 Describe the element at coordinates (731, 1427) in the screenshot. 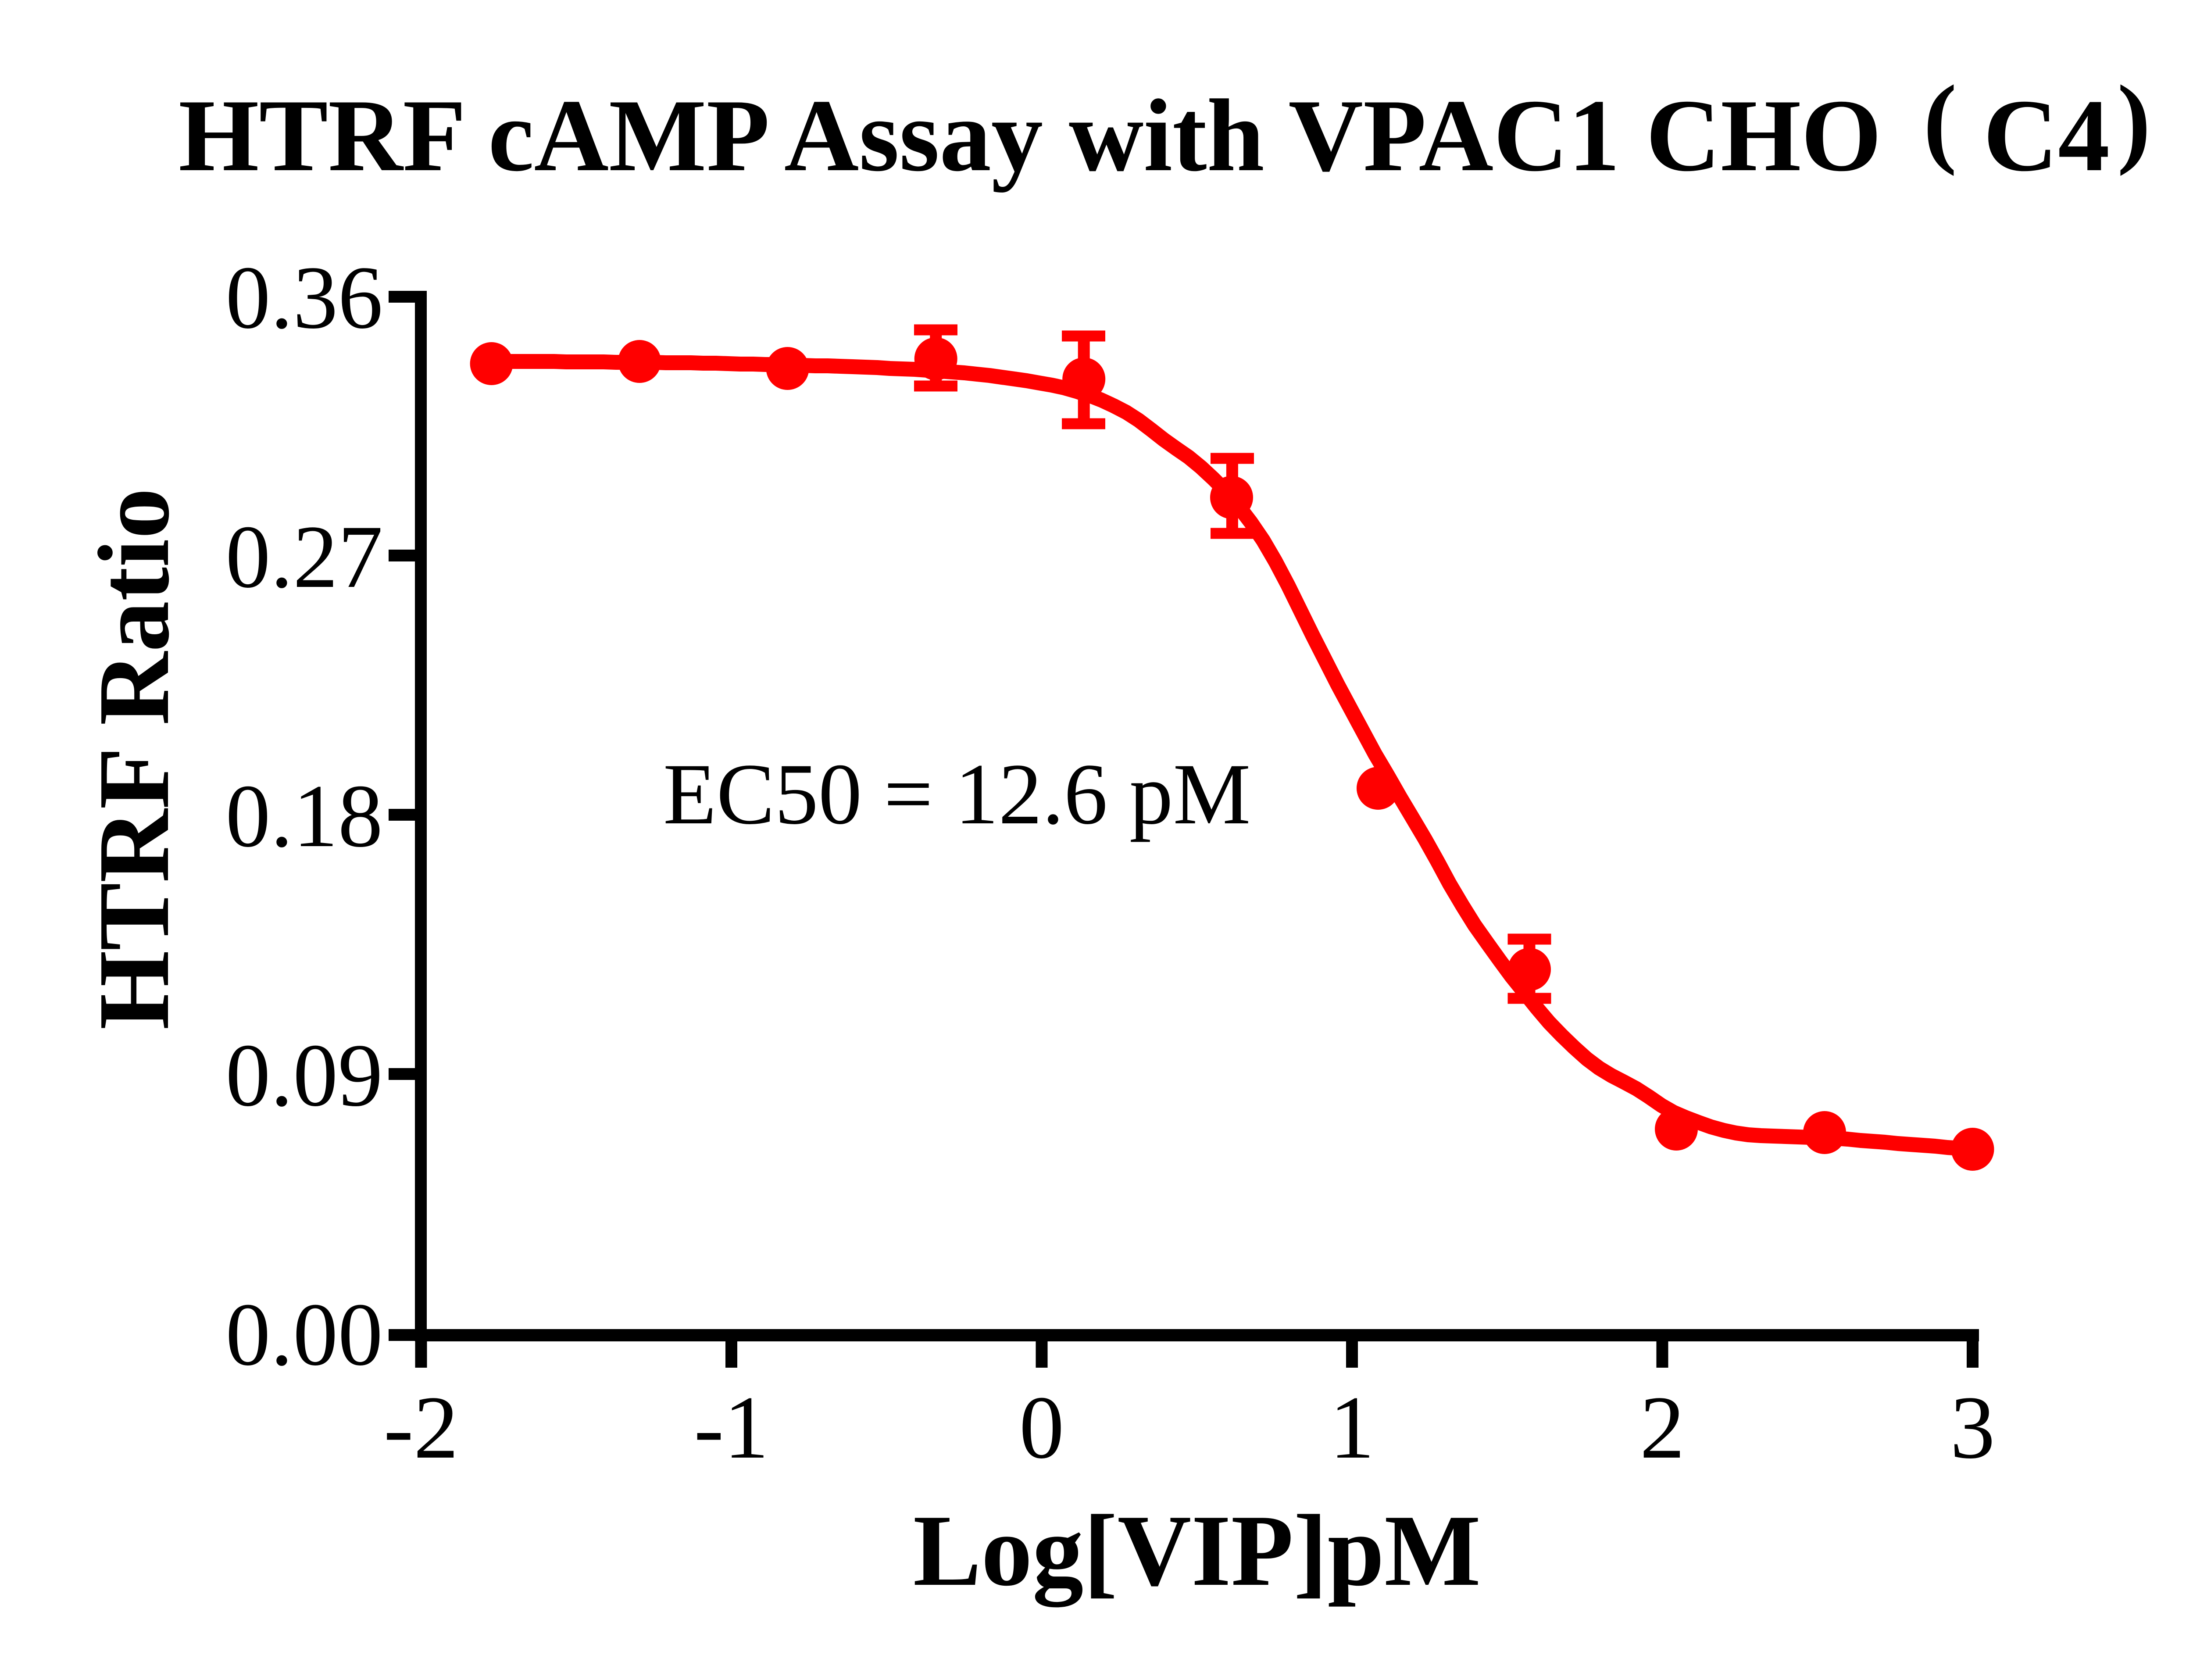

I see `svg-text: -1` at that location.